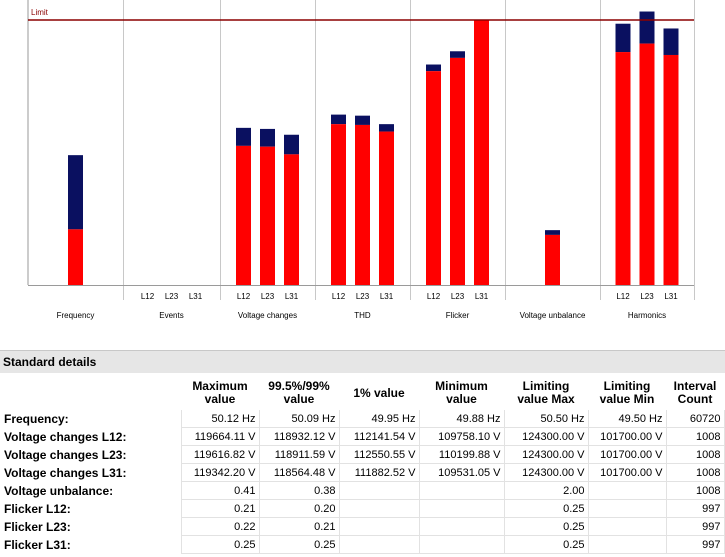 This screenshot has height=557, width=725. I want to click on row-label: Flicker L31:, so click(37, 544).